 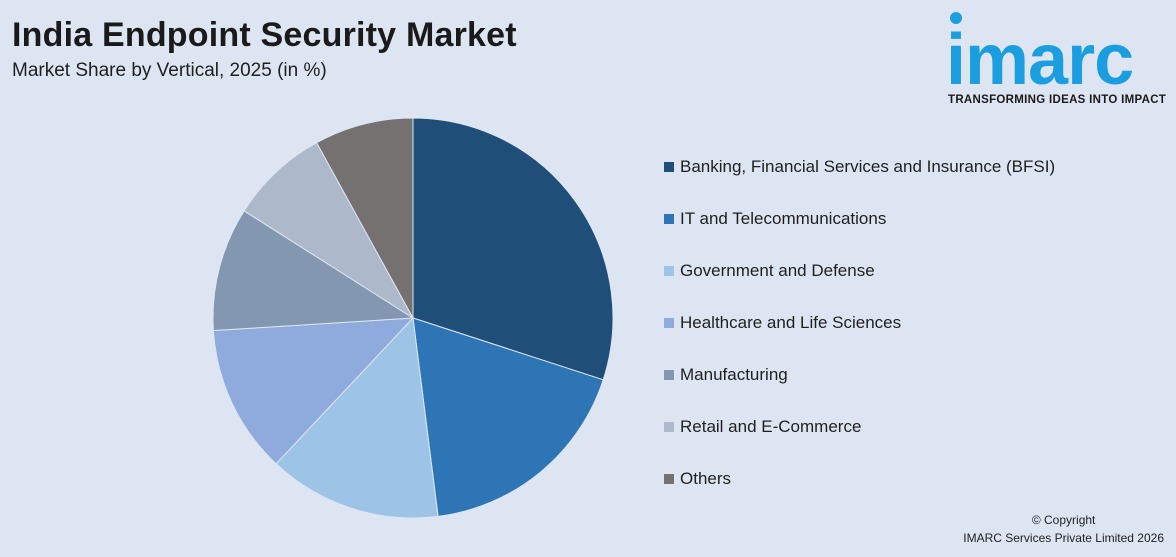 What do you see at coordinates (791, 322) in the screenshot?
I see `legend-label: Healthcare and Life Sciences` at bounding box center [791, 322].